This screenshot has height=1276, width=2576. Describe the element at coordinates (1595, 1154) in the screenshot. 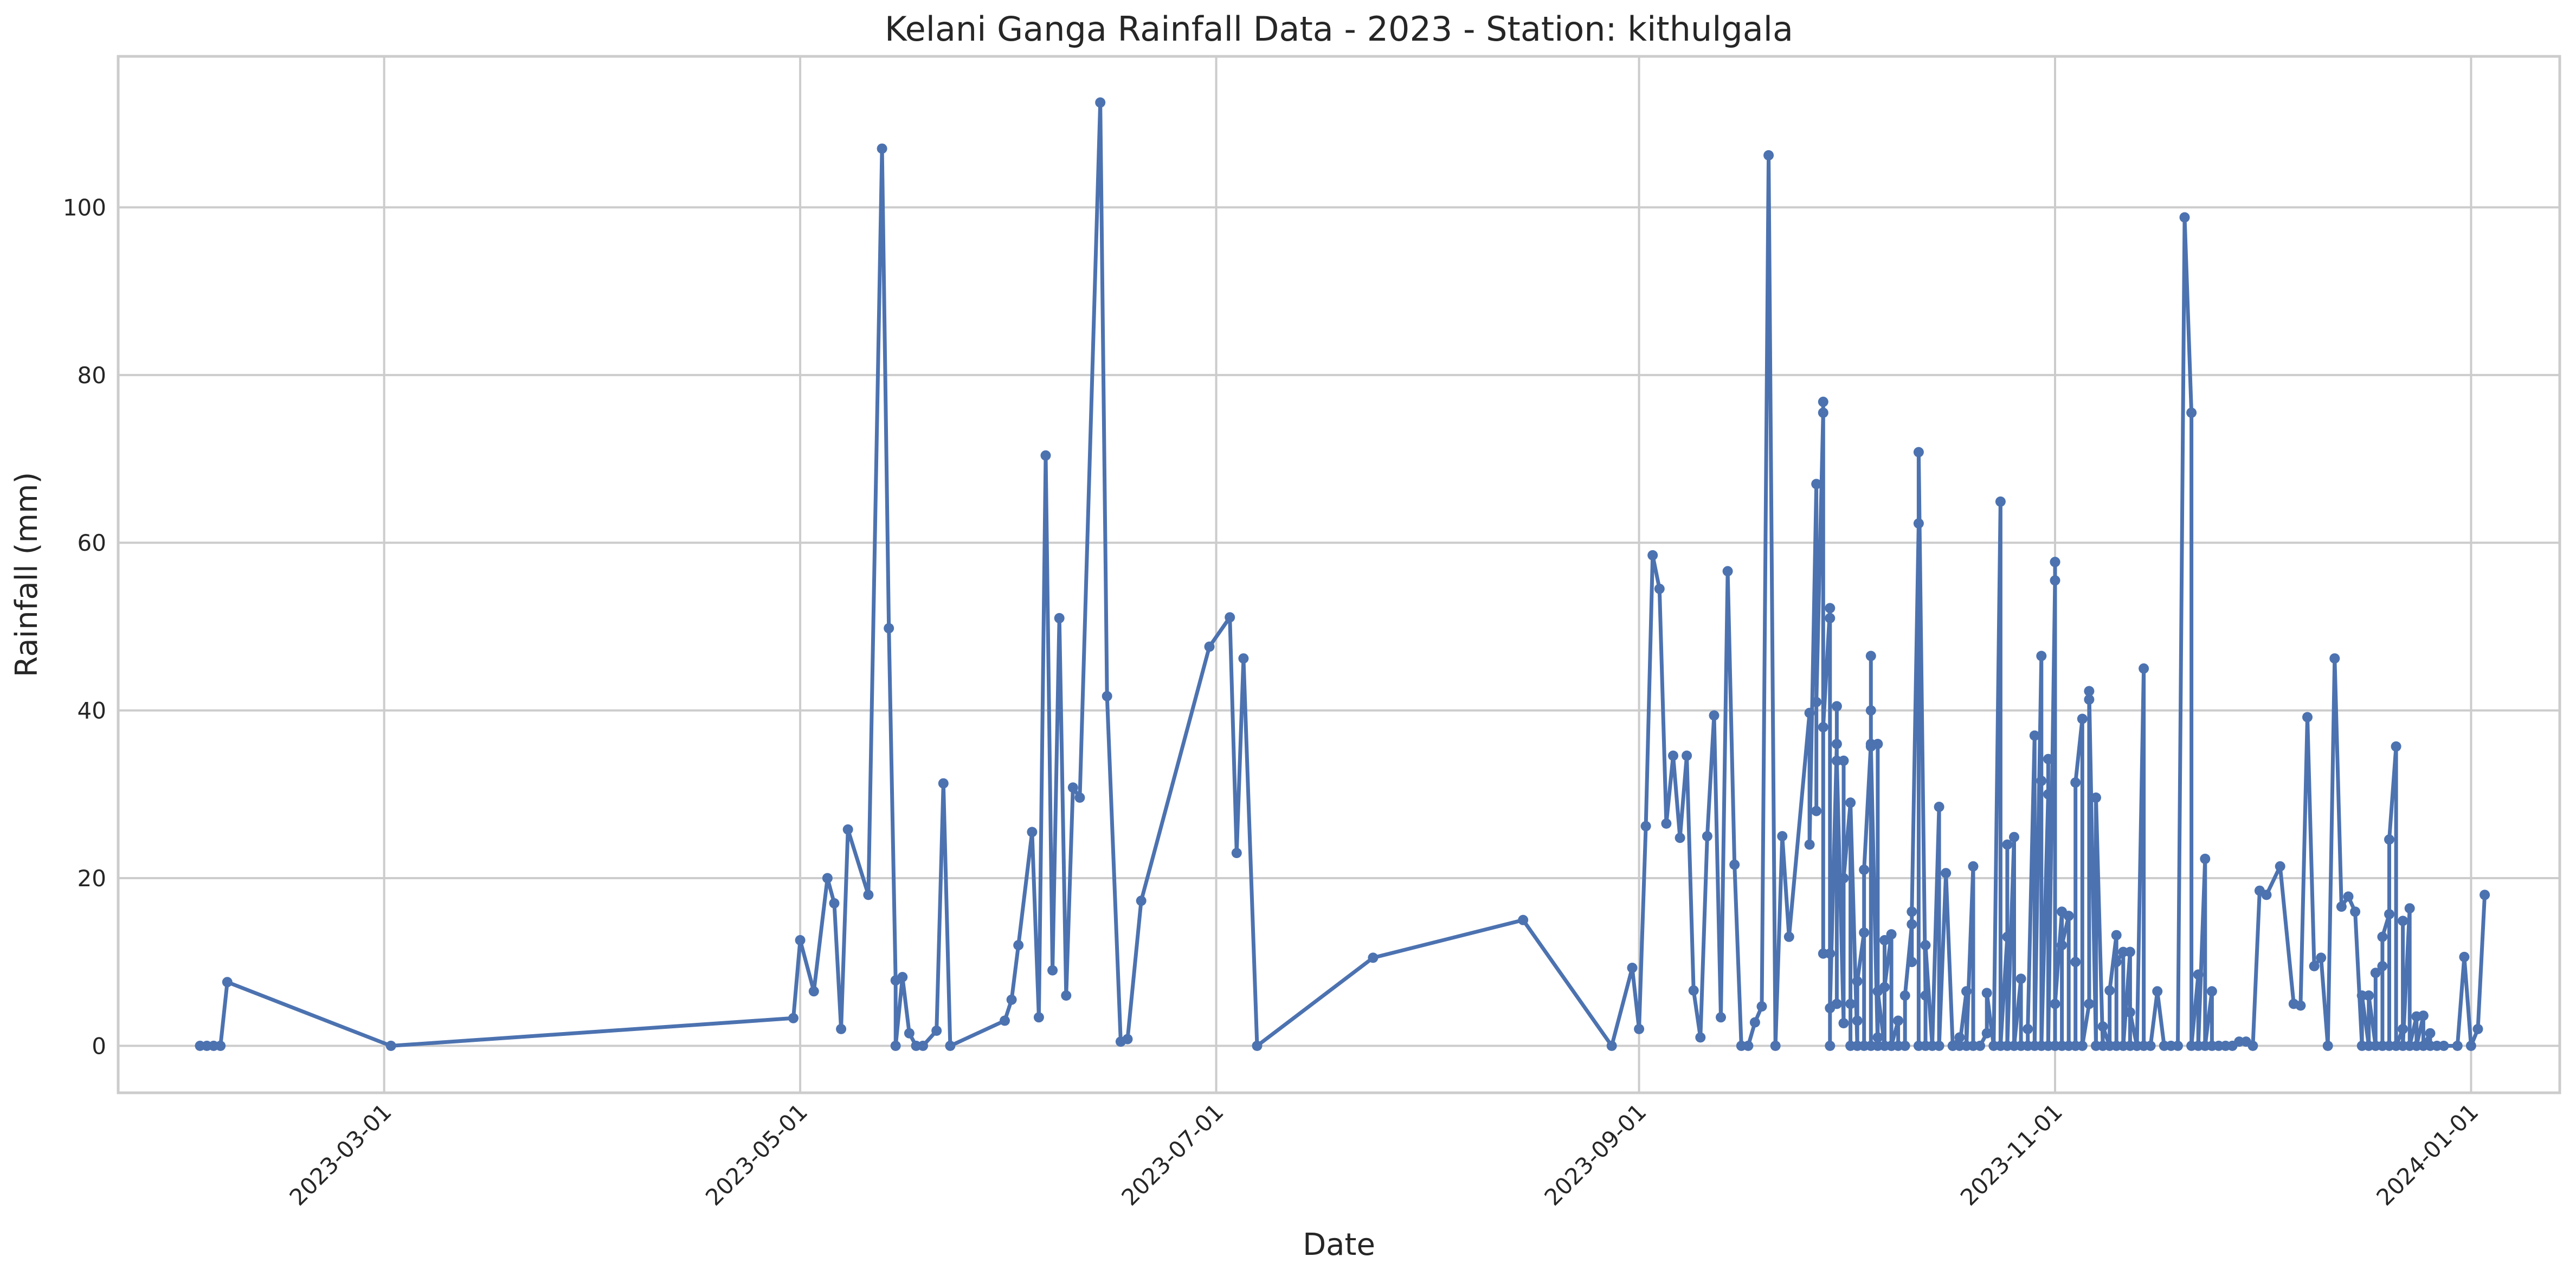

I see `x-tick-label: 2023-09-01` at that location.